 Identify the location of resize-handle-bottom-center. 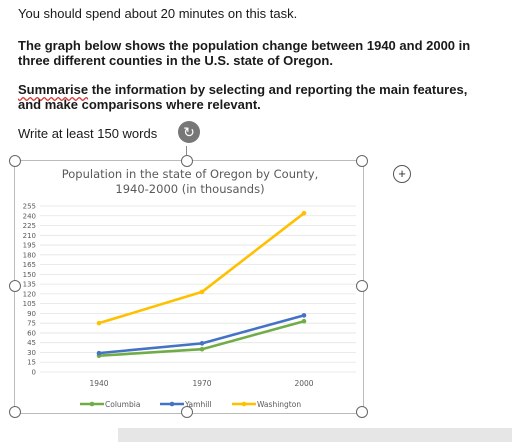
(187, 412).